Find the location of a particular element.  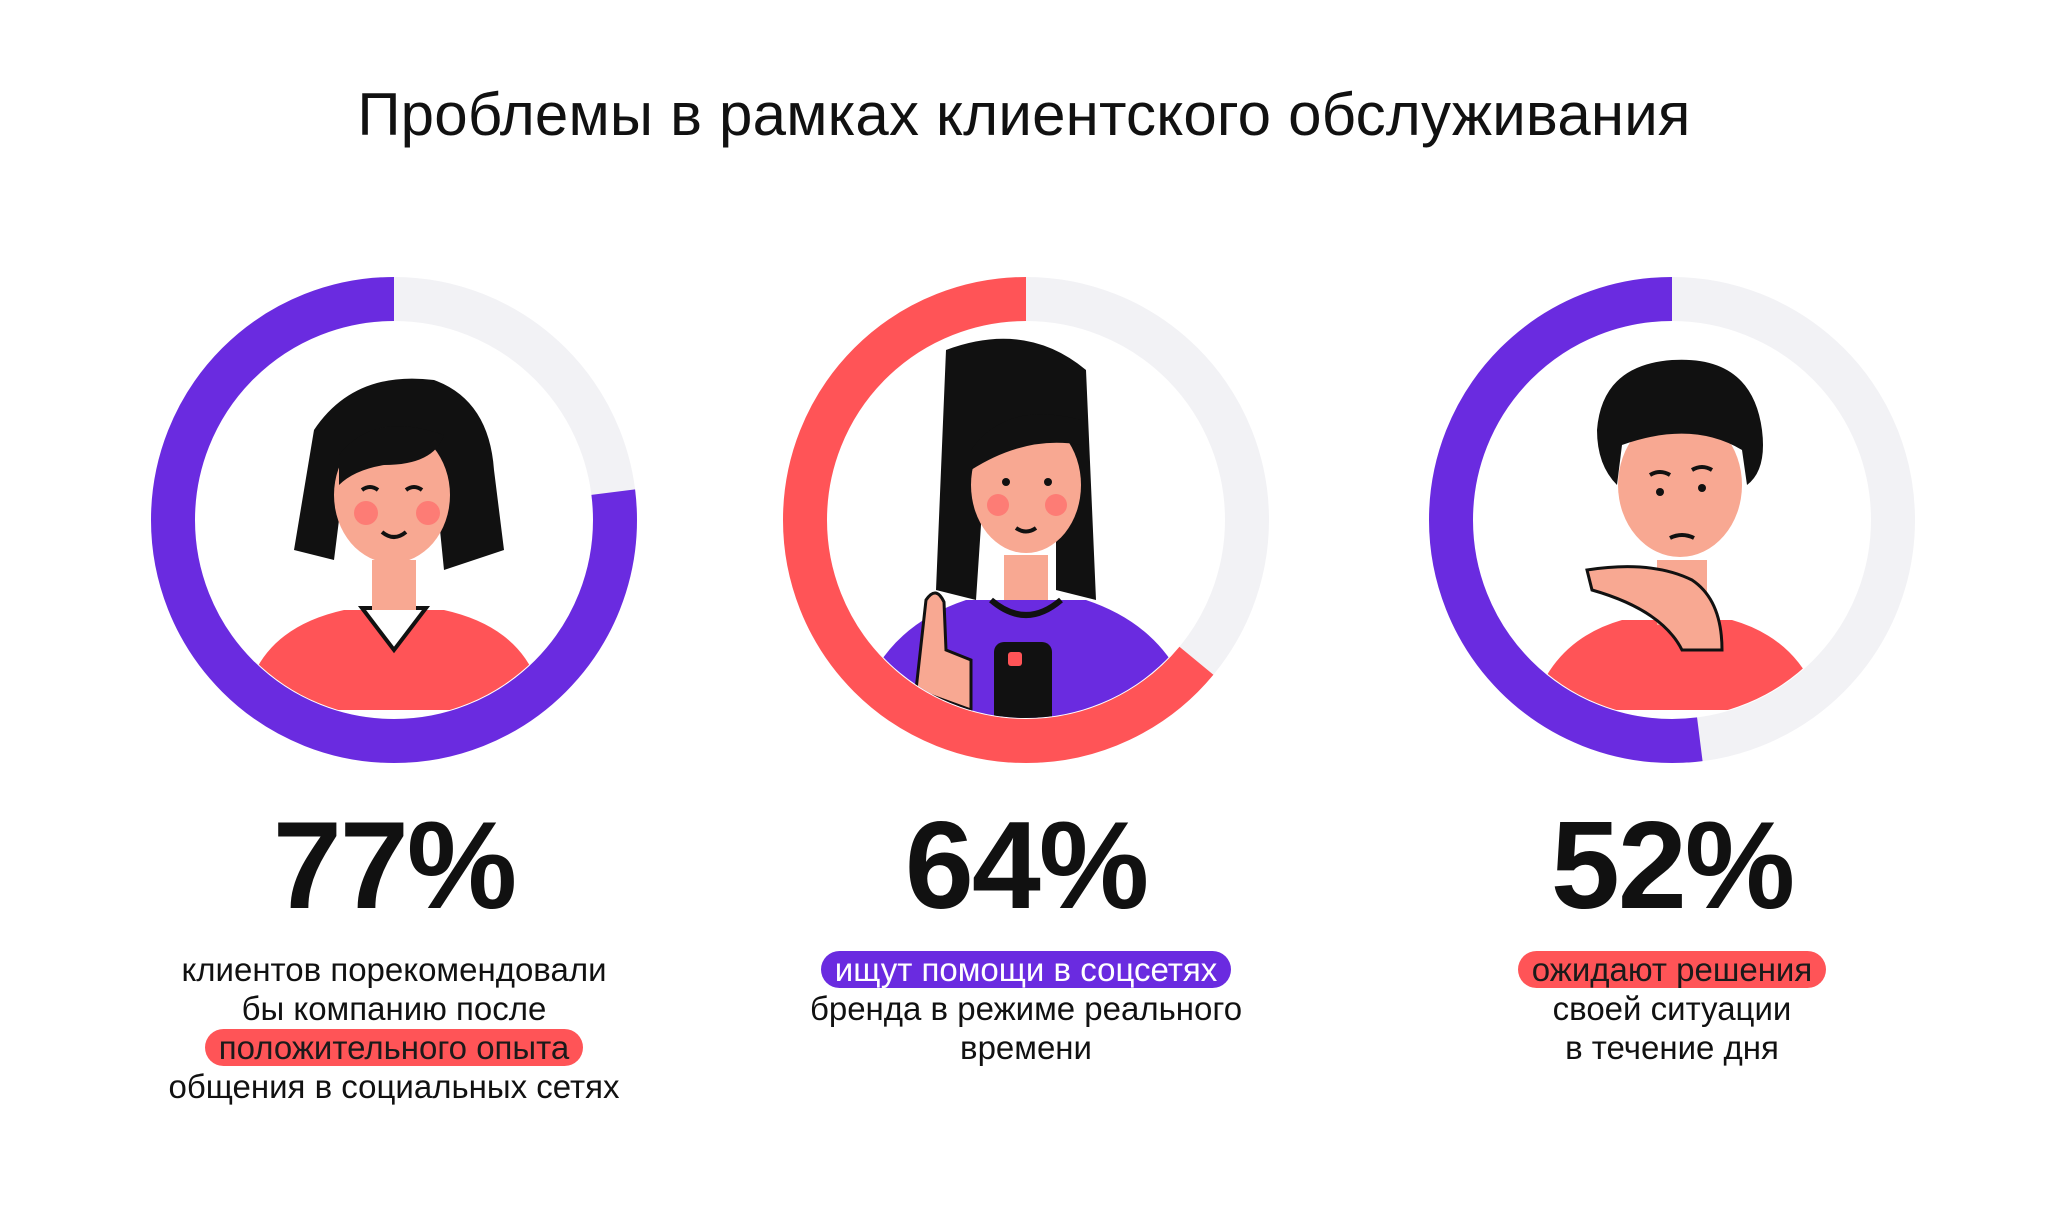

stat-value: 52% is located at coordinates (1672, 866).